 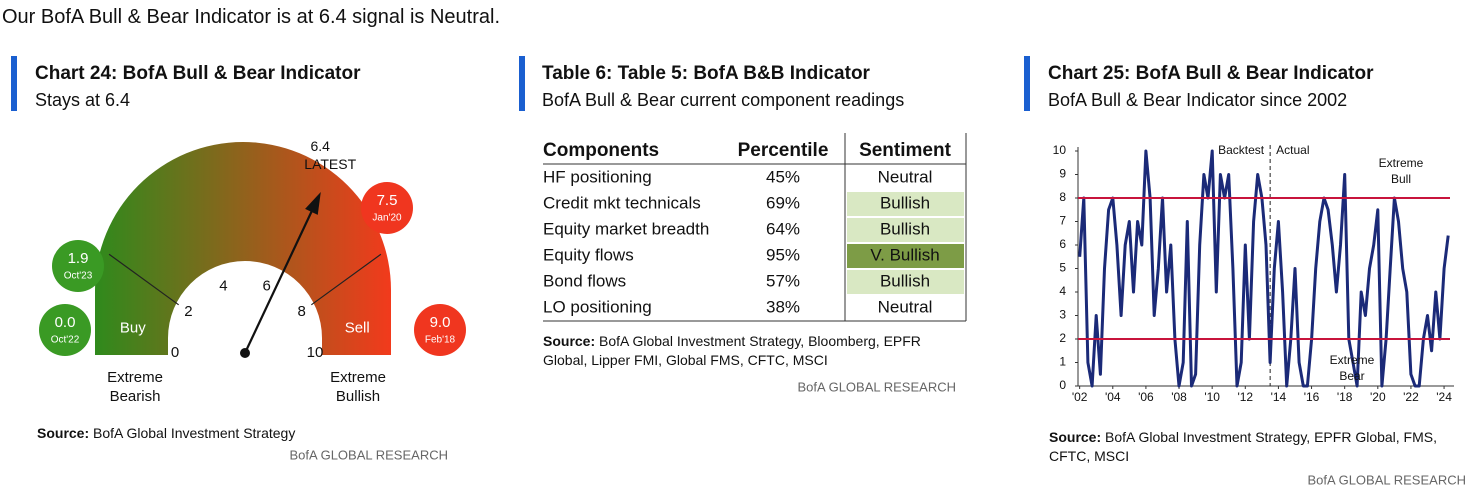 What do you see at coordinates (597, 306) in the screenshot?
I see `component: LO positioning` at bounding box center [597, 306].